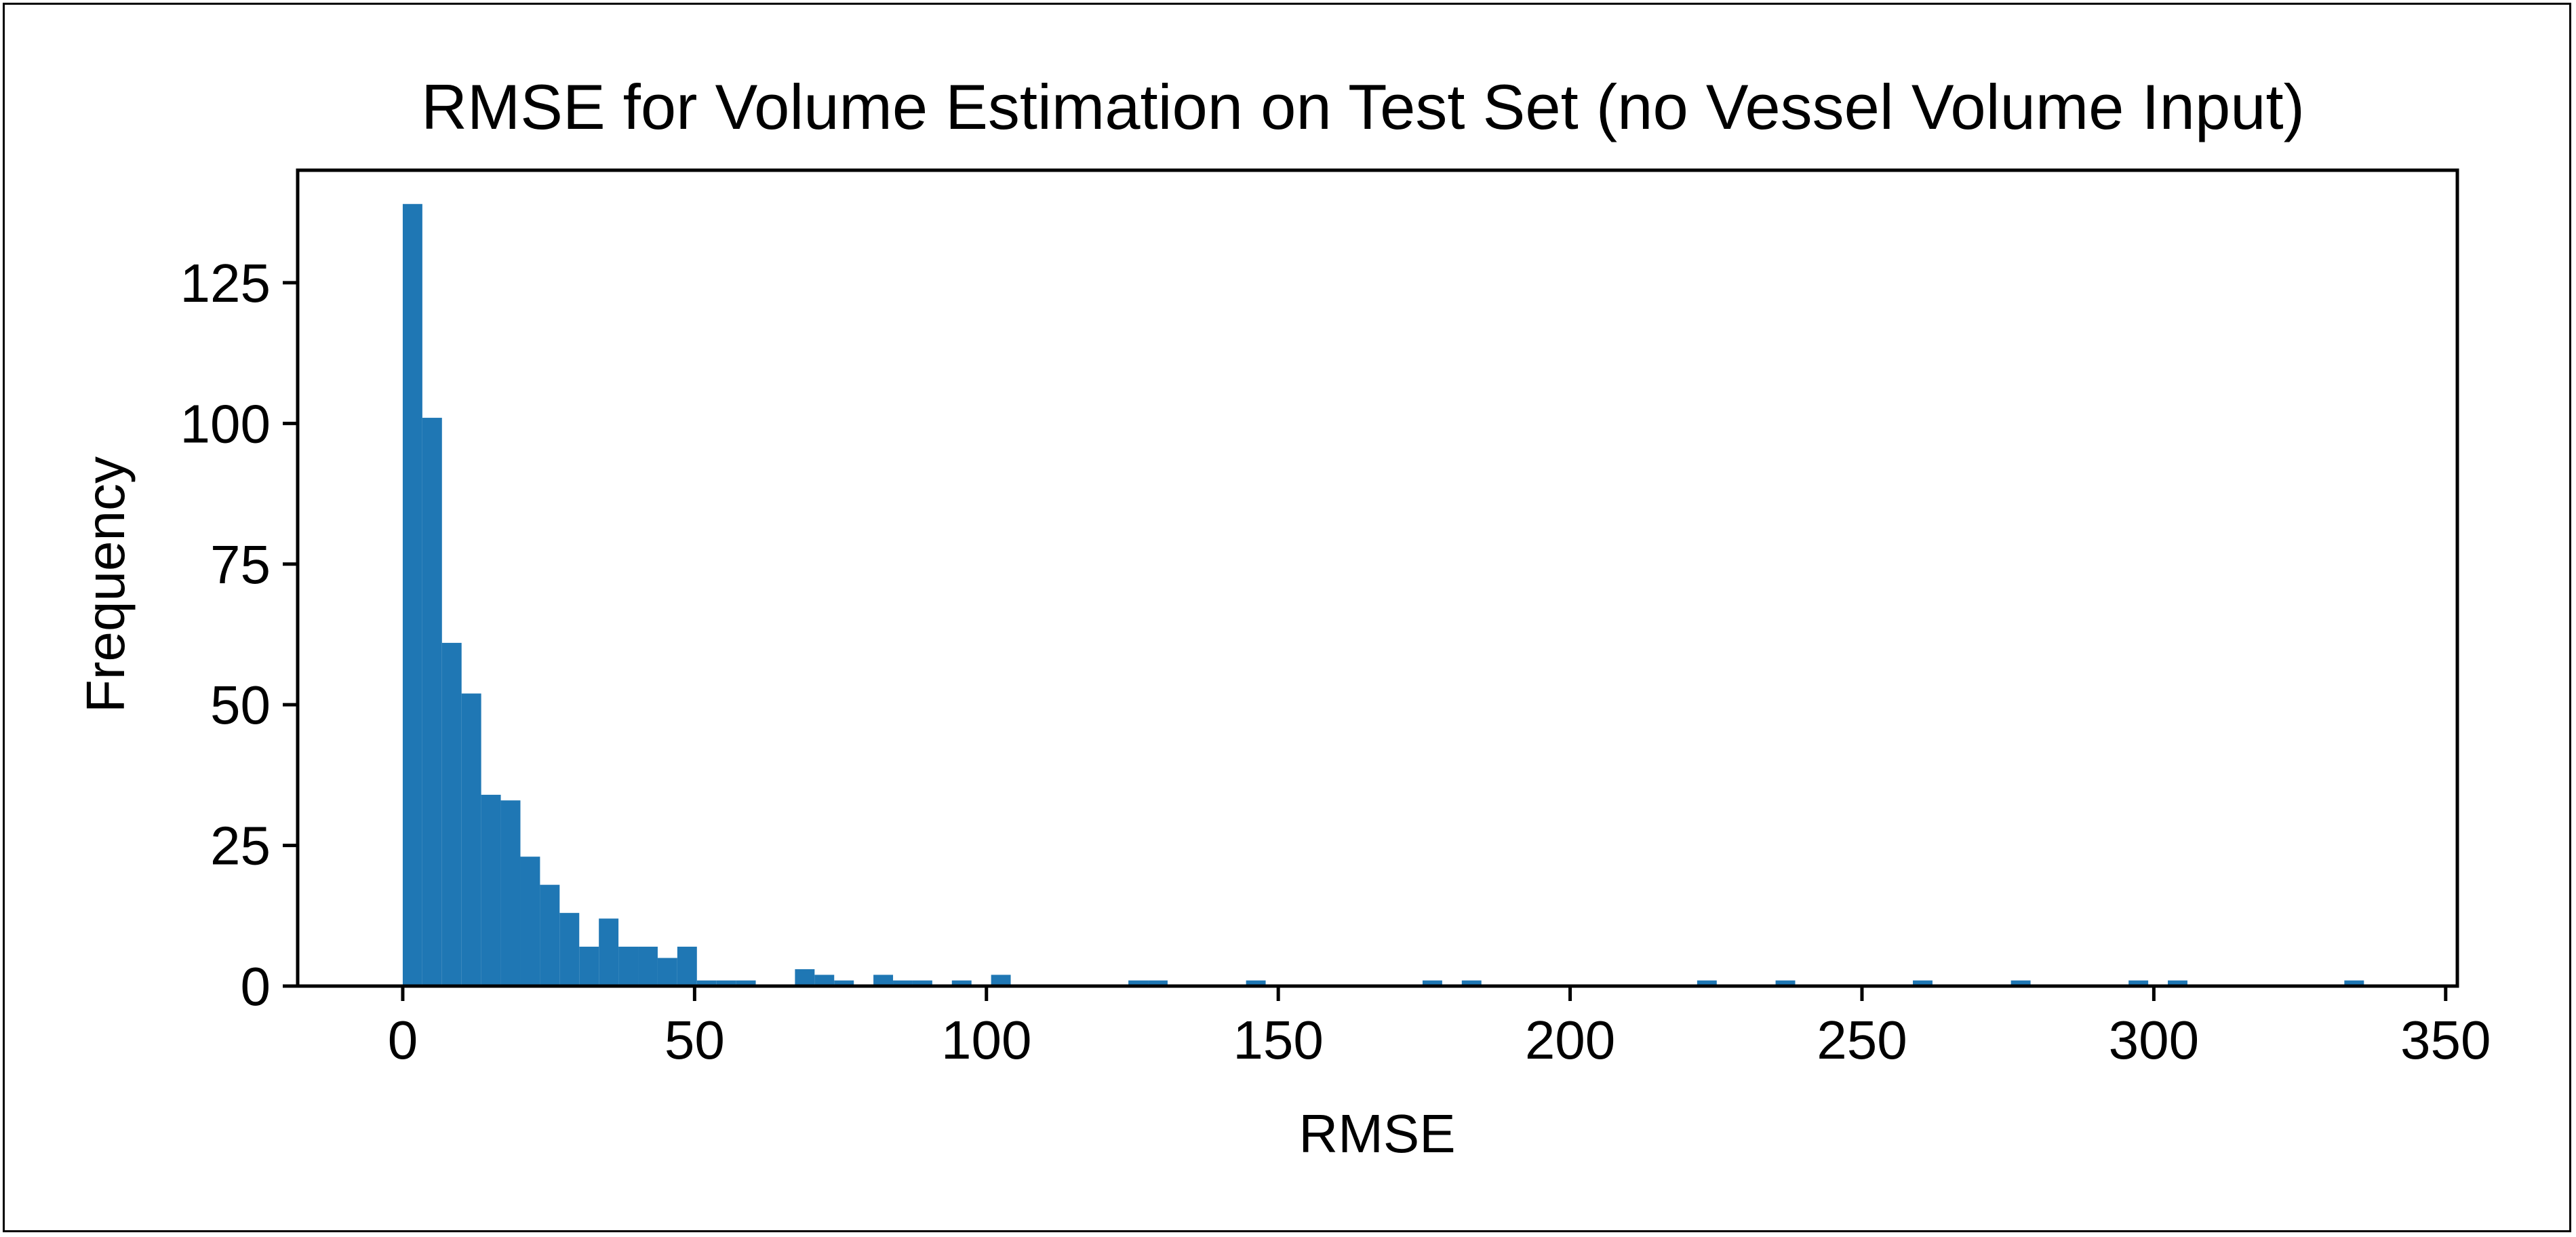  What do you see at coordinates (241, 705) in the screenshot?
I see `y-tick-label: 50` at bounding box center [241, 705].